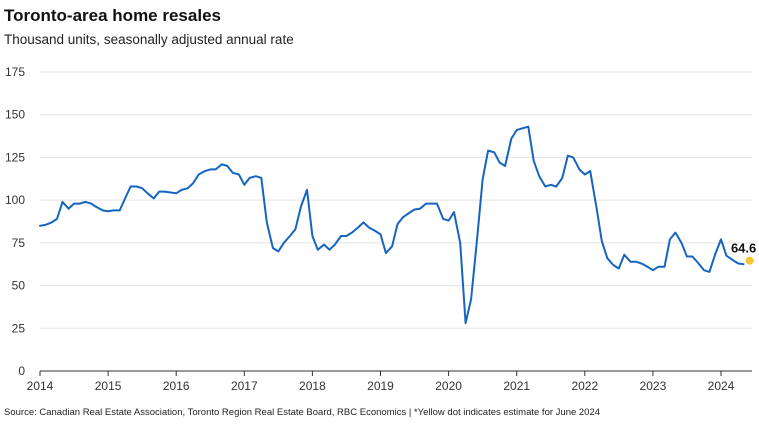 Image resolution: width=759 pixels, height=439 pixels. I want to click on x-tick-label: 2024, so click(721, 386).